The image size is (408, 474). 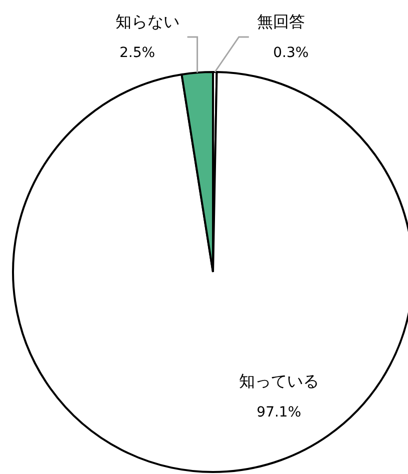 What do you see at coordinates (147, 21) in the screenshot?
I see `slice-label: 知らない` at bounding box center [147, 21].